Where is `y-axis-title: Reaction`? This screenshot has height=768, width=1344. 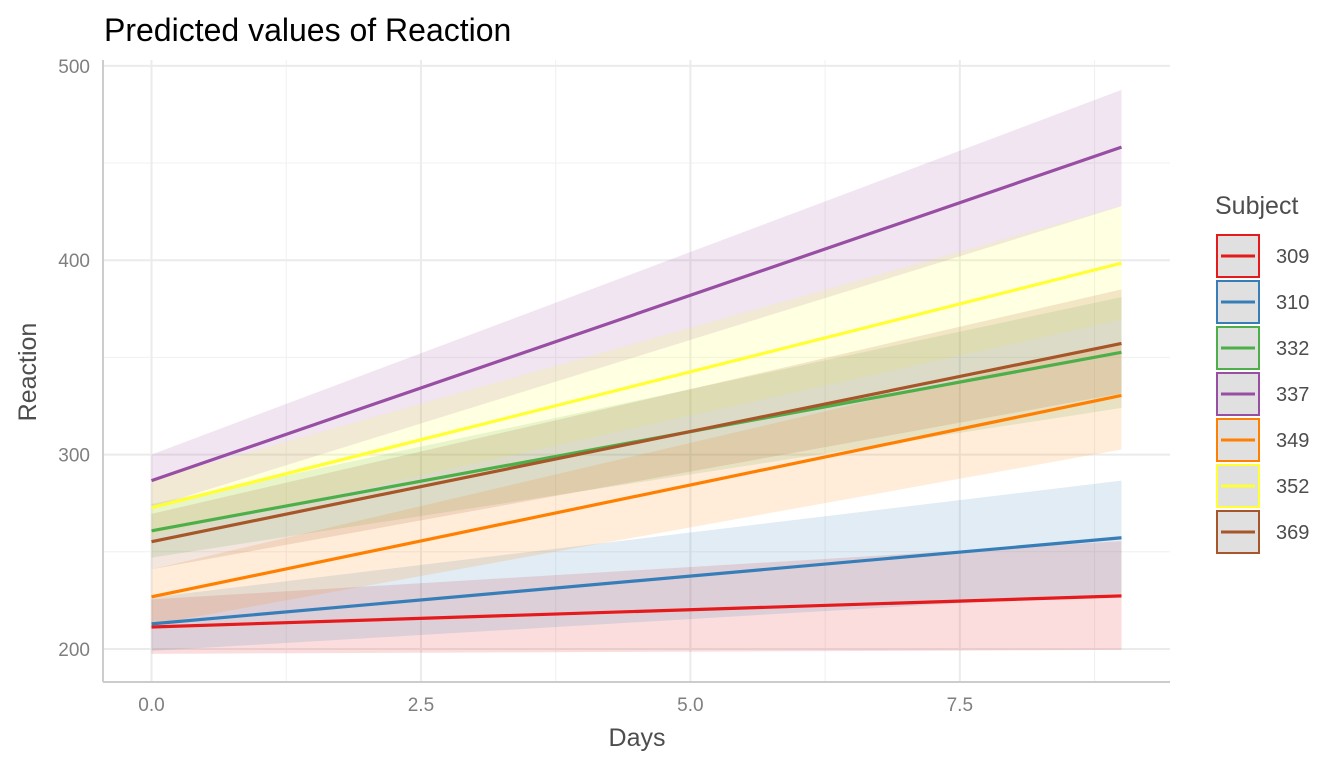
y-axis-title: Reaction is located at coordinates (28, 372).